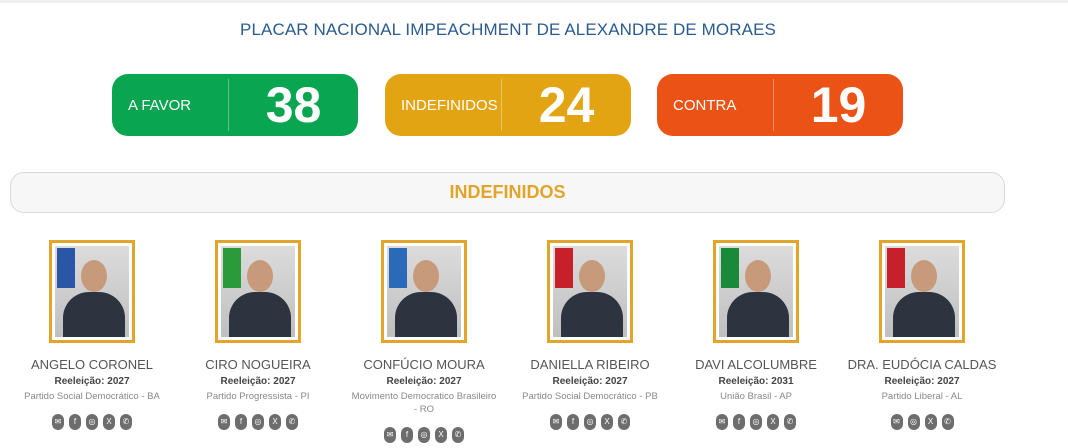  Describe the element at coordinates (566, 105) in the screenshot. I see `score-value: 24` at that location.